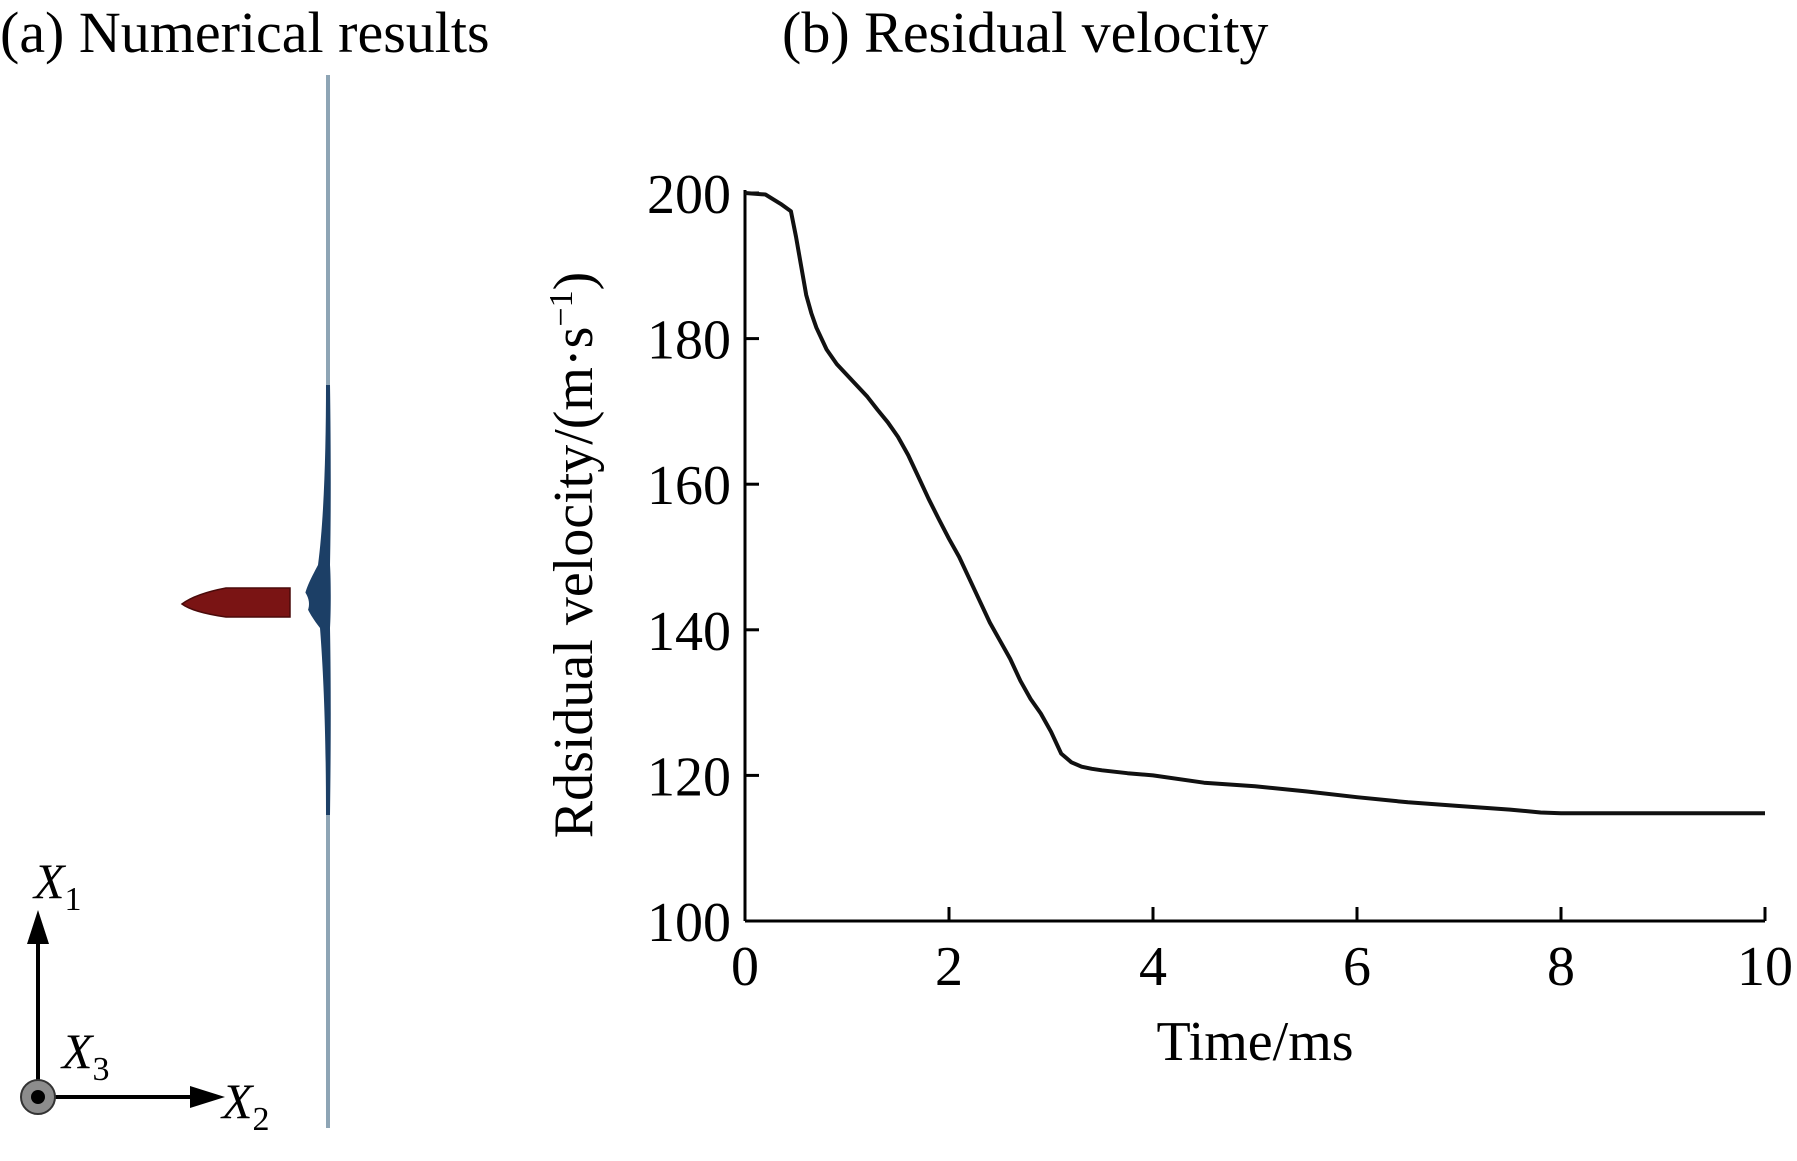 Image resolution: width=1797 pixels, height=1161 pixels. What do you see at coordinates (1765, 967) in the screenshot?
I see `x-tick-label: 10` at bounding box center [1765, 967].